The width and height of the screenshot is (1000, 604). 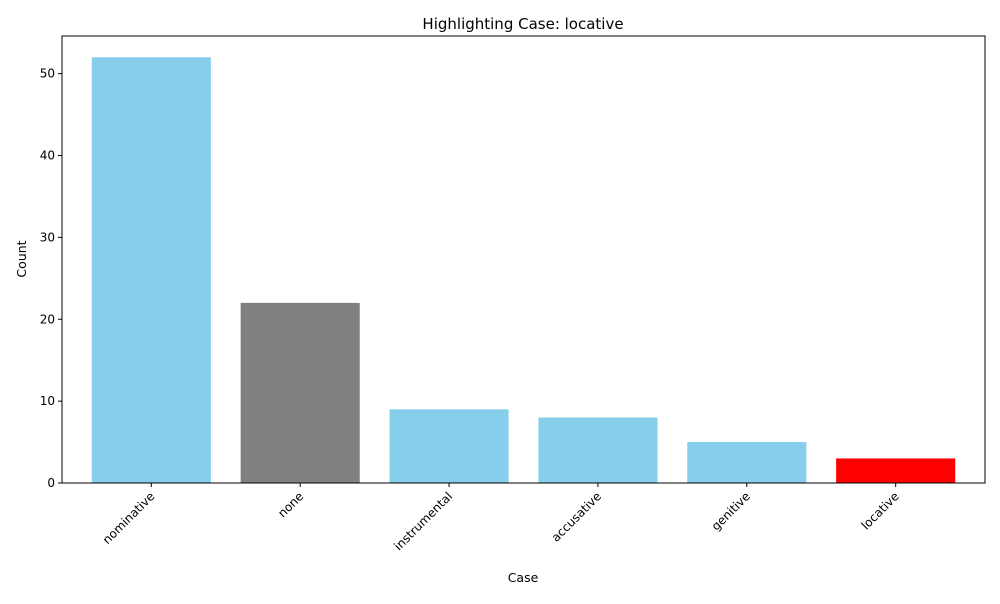 I want to click on bar-instrumental, so click(x=449, y=446).